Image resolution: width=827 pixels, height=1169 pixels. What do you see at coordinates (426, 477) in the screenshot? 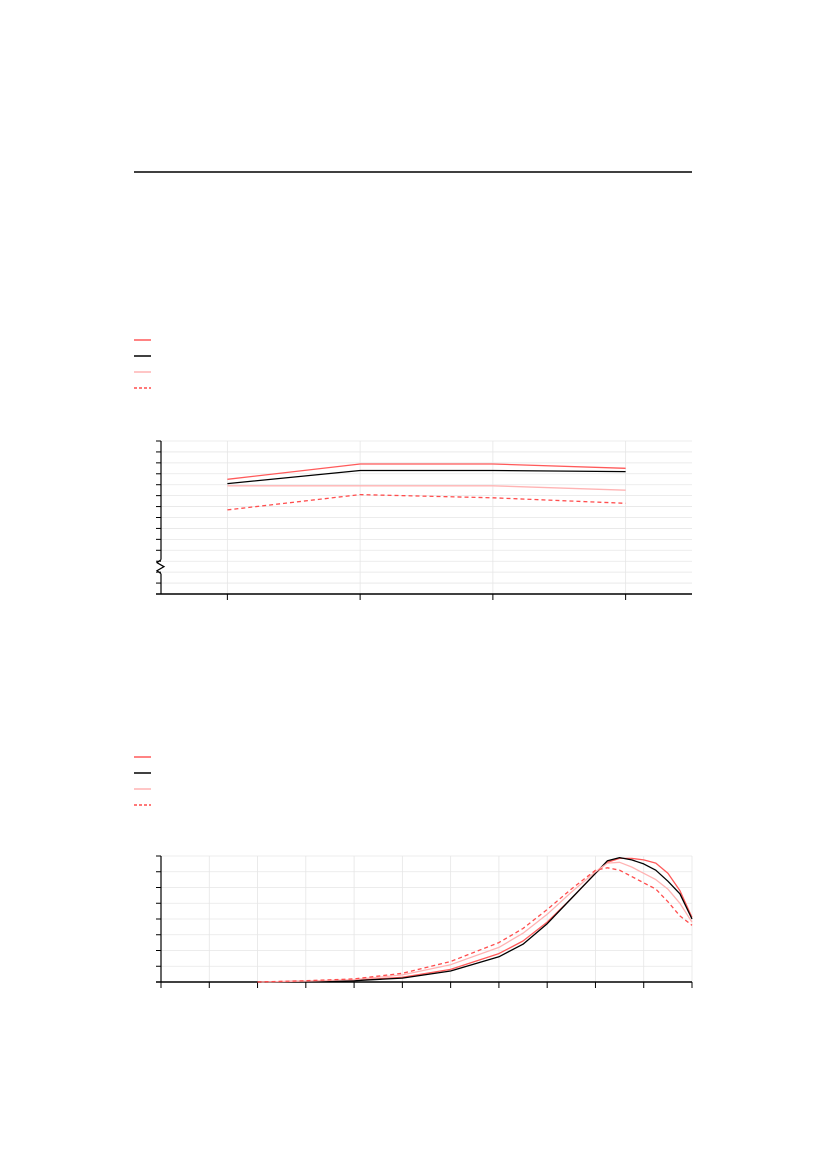
I see `chart1-series-2-line` at bounding box center [426, 477].